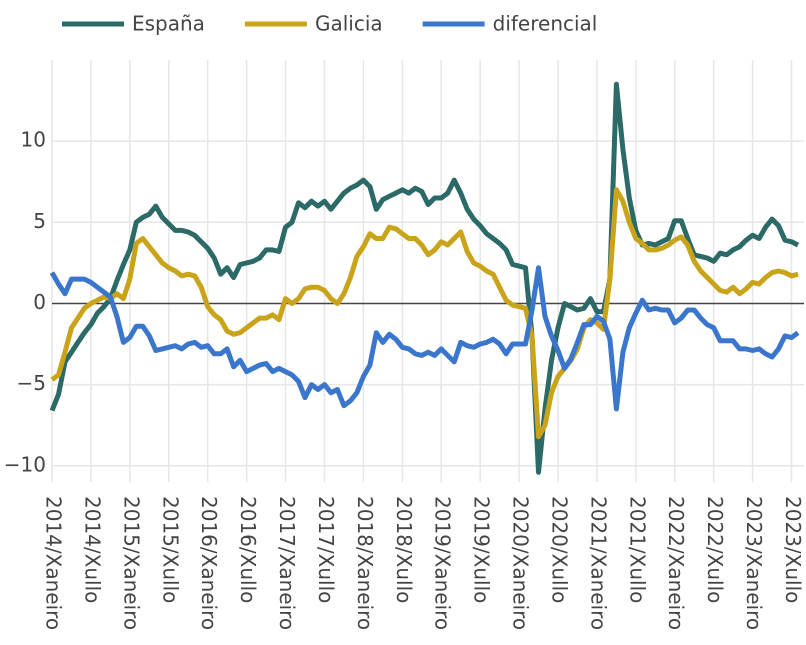  Describe the element at coordinates (326, 549) in the screenshot. I see `x-tick-label: 2017/Xullo` at that location.